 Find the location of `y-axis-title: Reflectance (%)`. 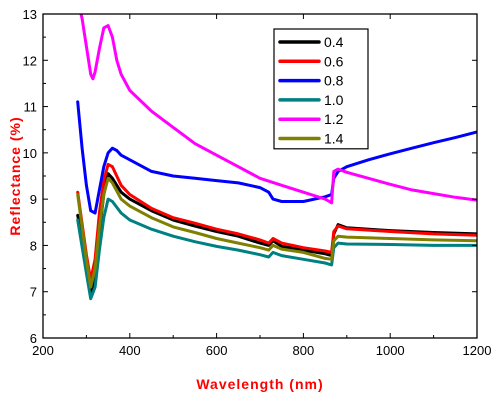

y-axis-title: Reflectance (%) is located at coordinates (15, 175).